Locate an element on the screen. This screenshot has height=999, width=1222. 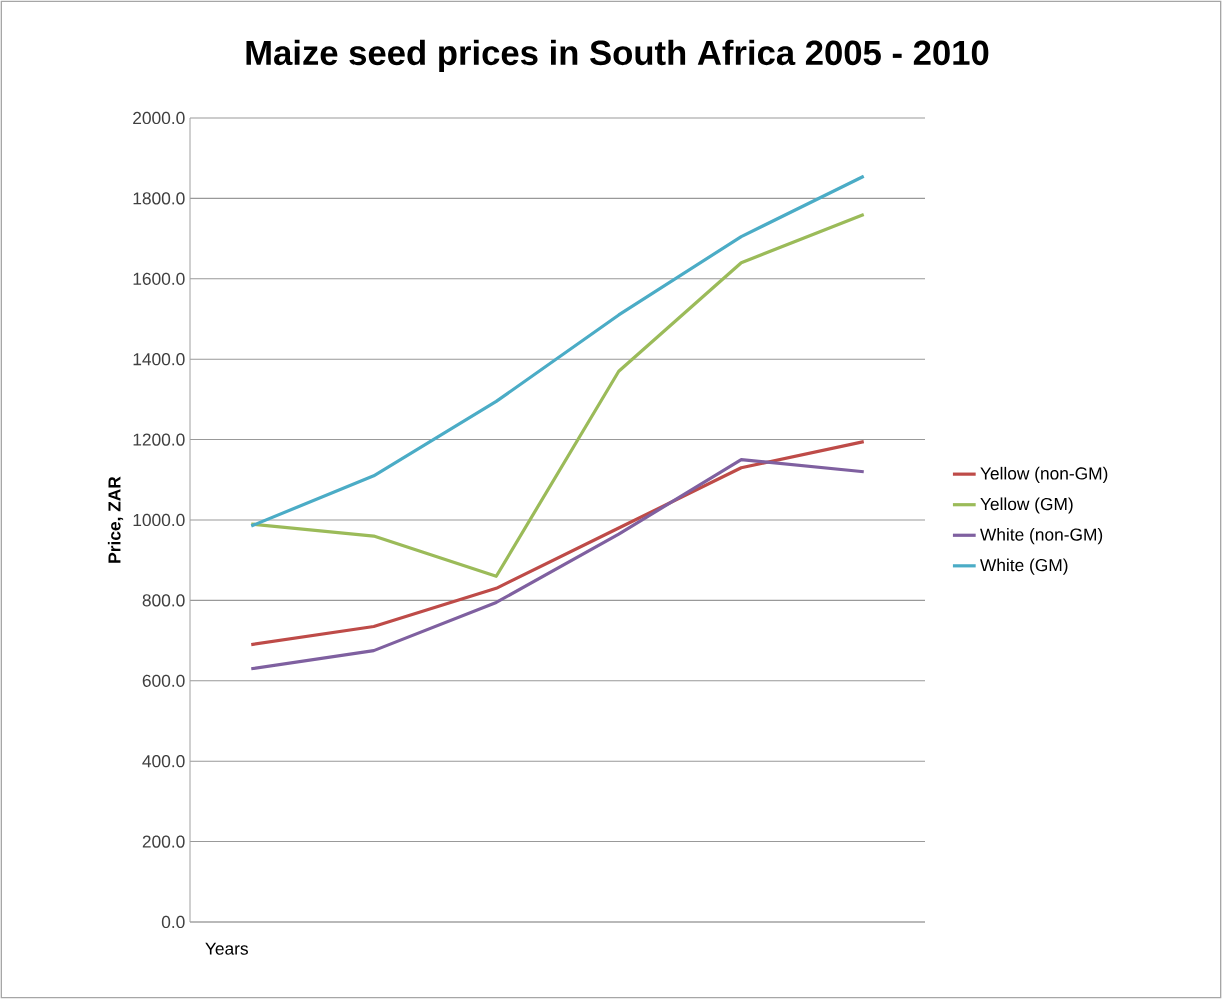
y-axis-title: Price, ZAR is located at coordinates (115, 519).